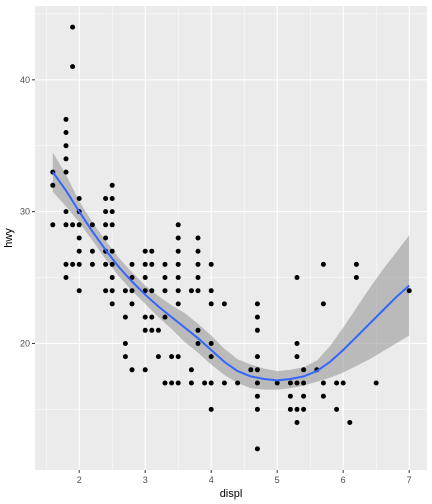 Image resolution: width=432 pixels, height=504 pixels. Describe the element at coordinates (145, 480) in the screenshot. I see `x-tick-label: 3` at that location.